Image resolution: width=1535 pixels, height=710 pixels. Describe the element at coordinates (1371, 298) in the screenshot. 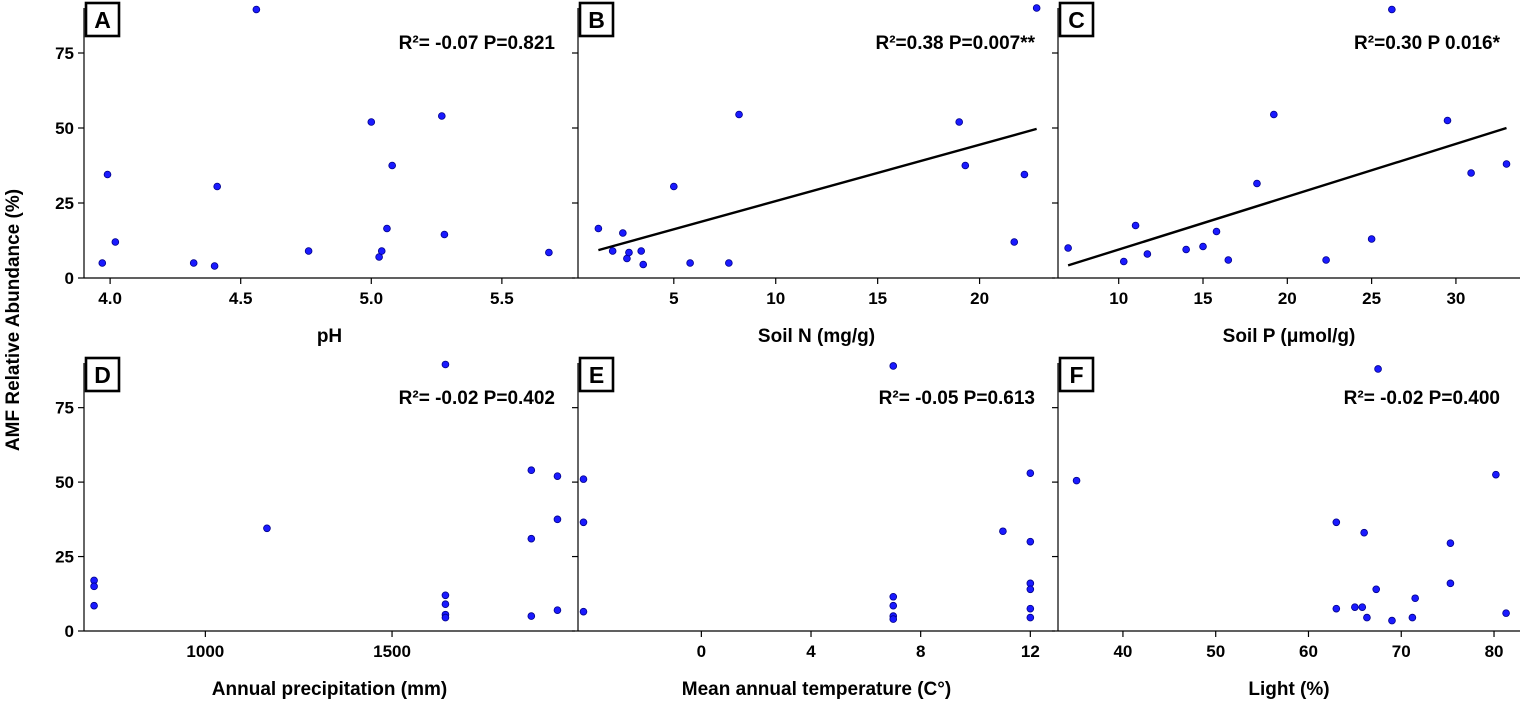

I see `x-tick-label: 25` at that location.